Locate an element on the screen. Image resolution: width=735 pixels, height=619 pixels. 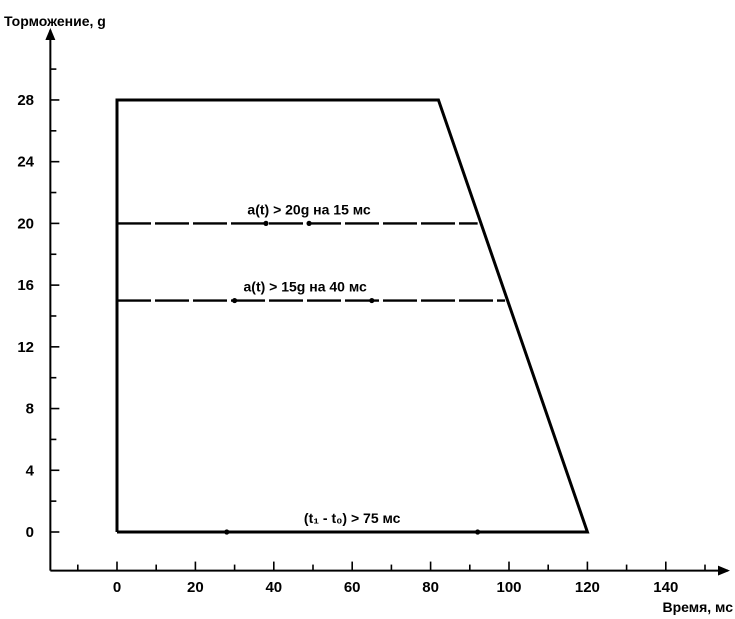
x-tick-label: 60 is located at coordinates (352, 587).